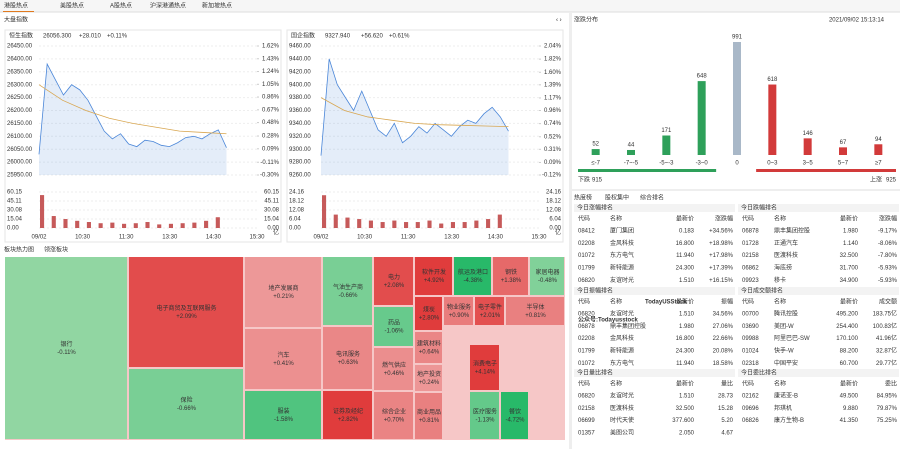  What do you see at coordinates (847, 339) in the screenshot?
I see `cell: 170.100` at bounding box center [847, 339].